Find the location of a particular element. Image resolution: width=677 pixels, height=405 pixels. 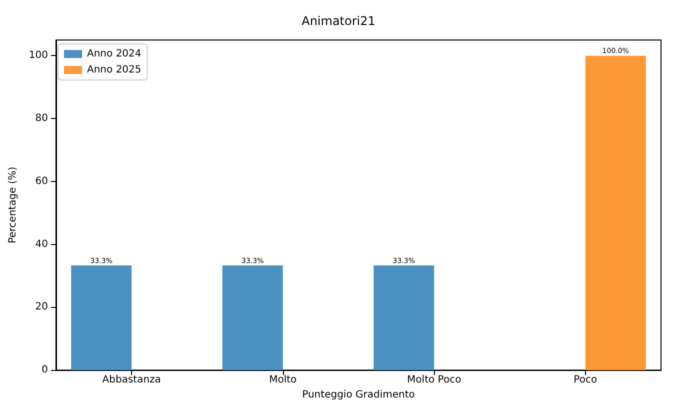

x-tick-label: Molto is located at coordinates (283, 380).